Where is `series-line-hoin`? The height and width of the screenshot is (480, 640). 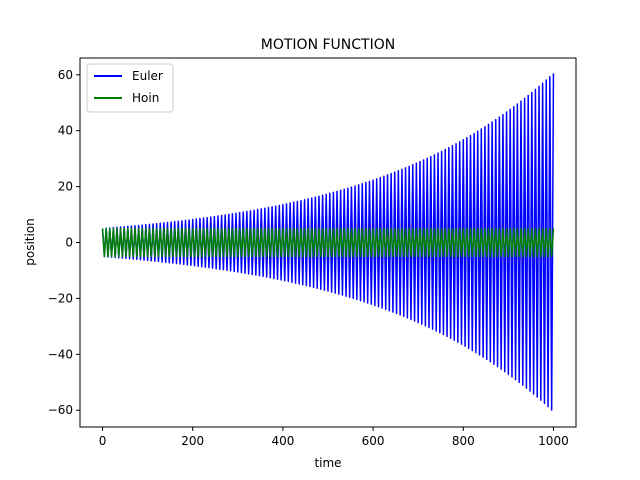 series-line-hoin is located at coordinates (328, 242).